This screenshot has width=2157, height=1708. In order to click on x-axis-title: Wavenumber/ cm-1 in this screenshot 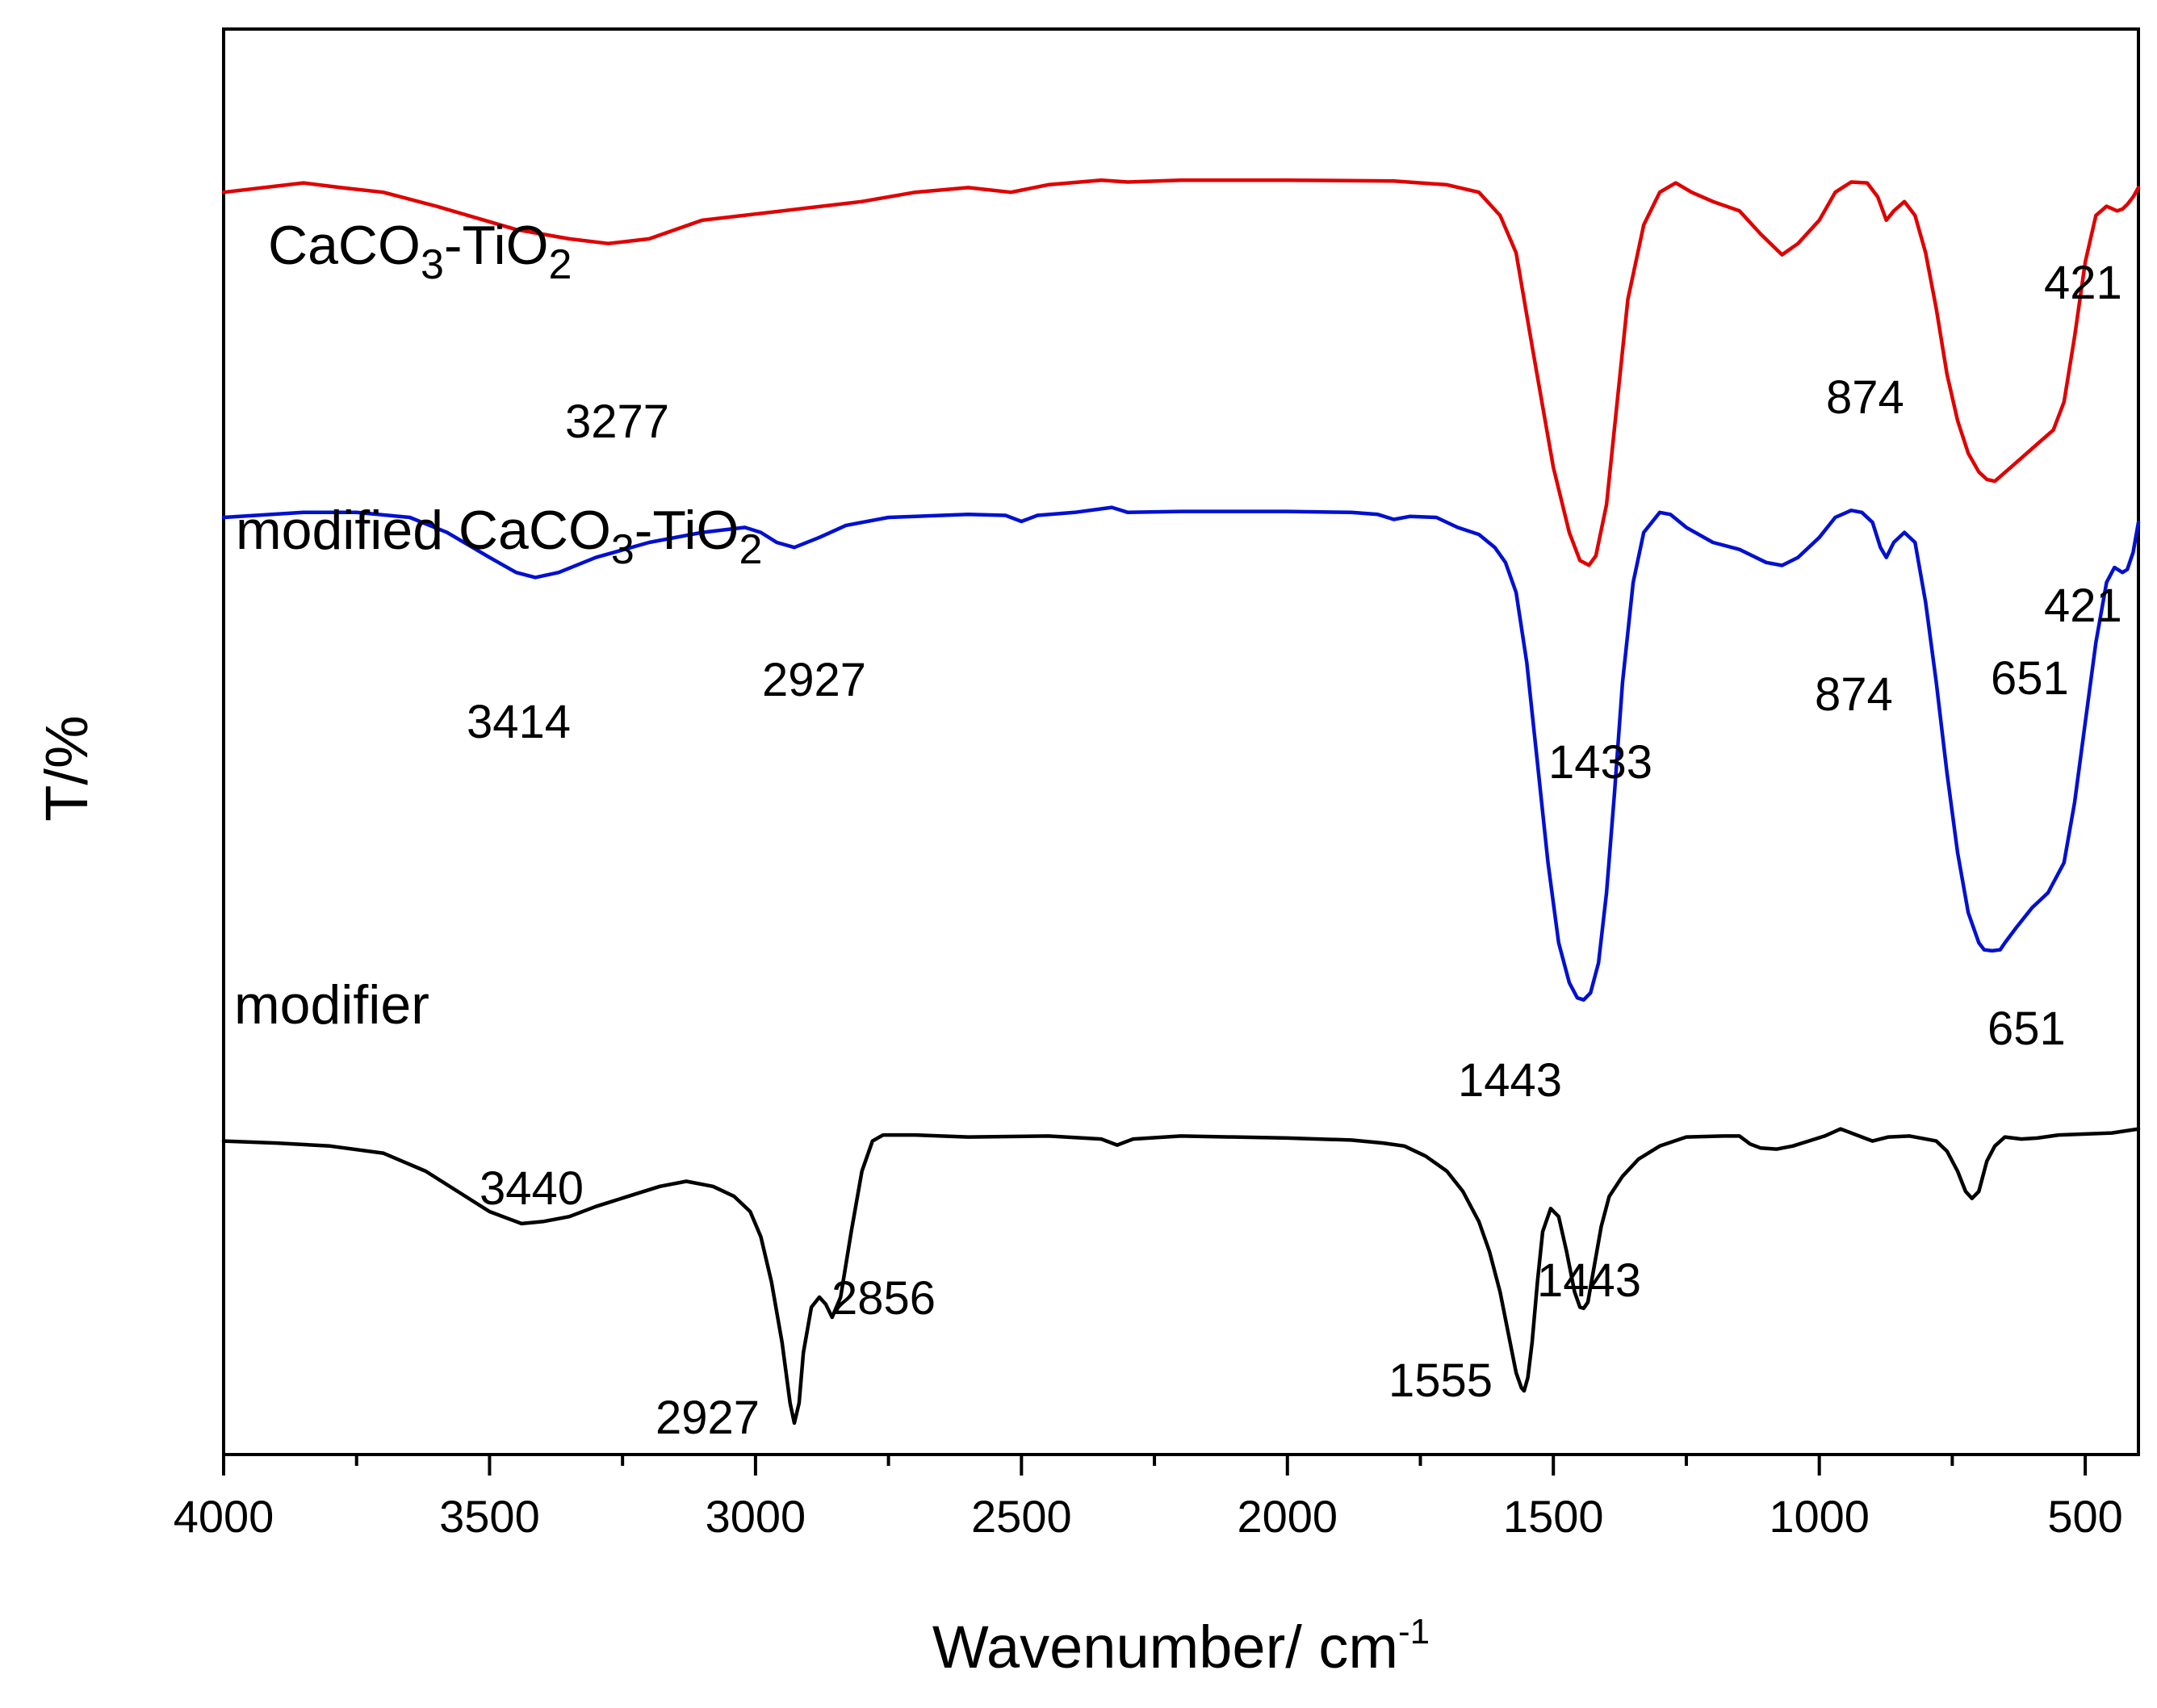, I will do `click(1181, 1646)`.